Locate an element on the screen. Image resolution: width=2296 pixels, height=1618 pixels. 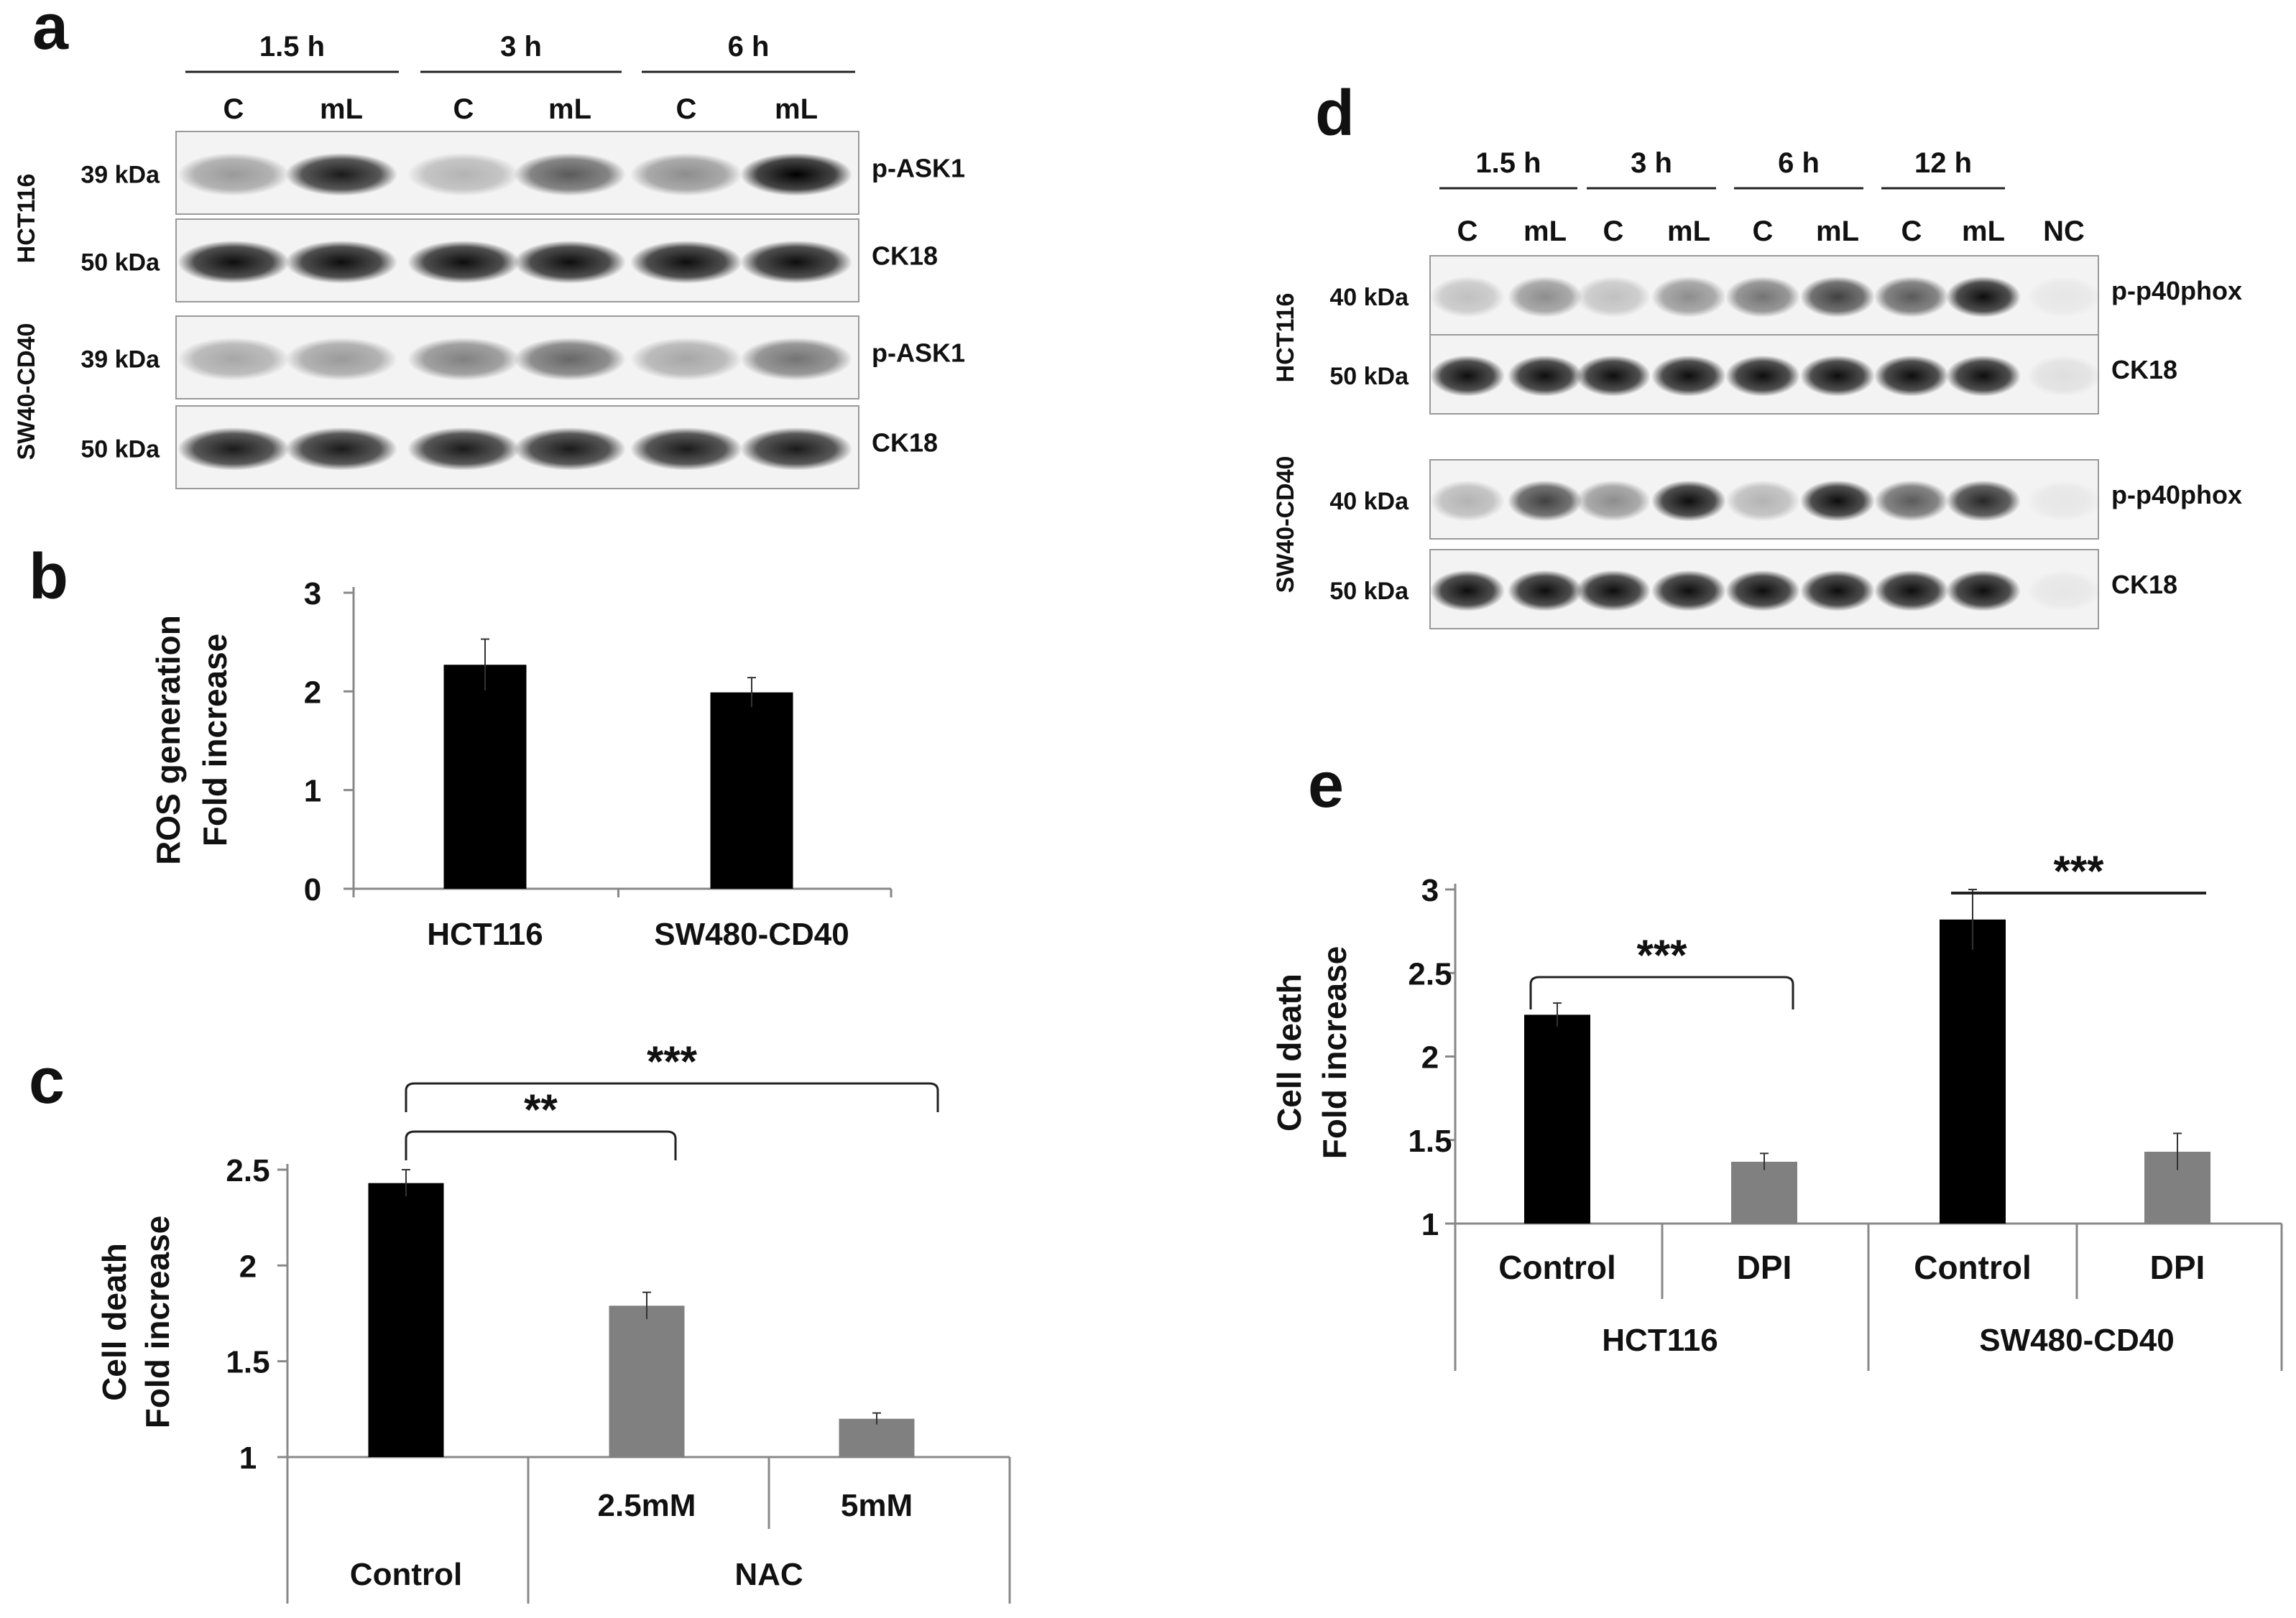
y-axis-label: Cell death is located at coordinates (1289, 1053).